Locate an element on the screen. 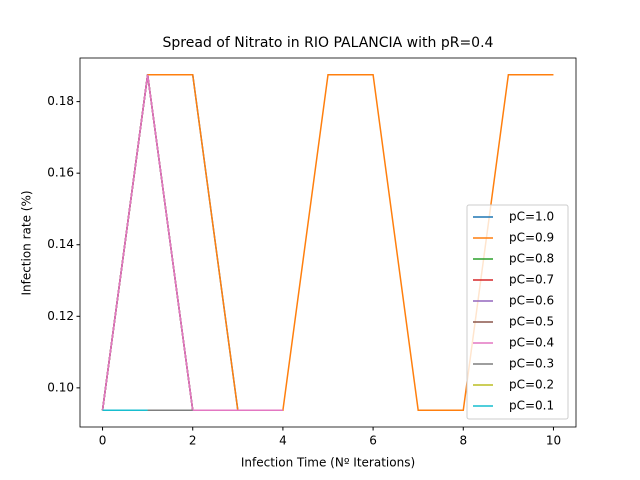 This screenshot has height=480, width=640. legend-label: pC=0.6 is located at coordinates (531, 301).